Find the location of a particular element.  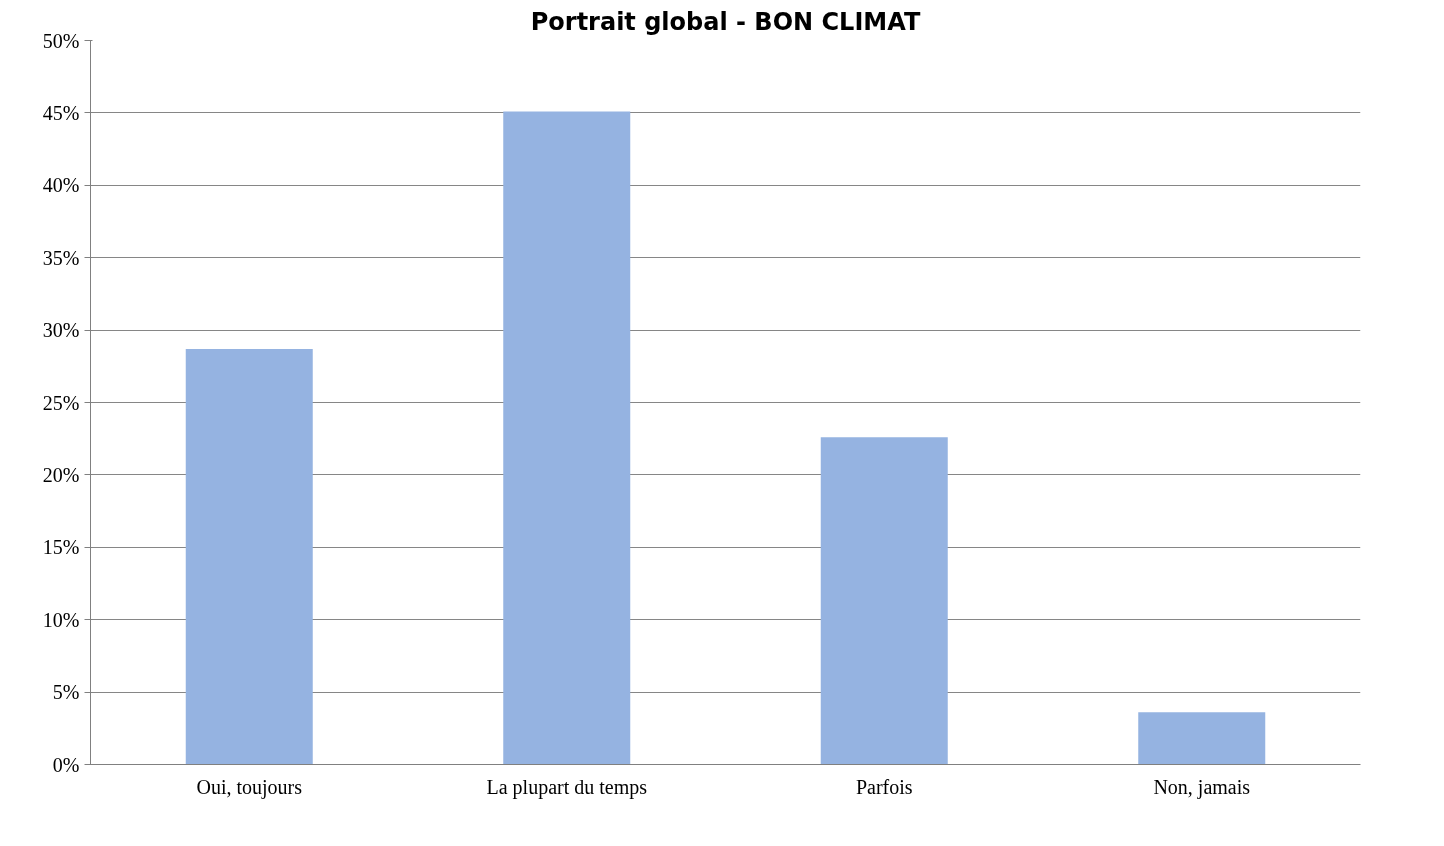

y-tick-label: 45% is located at coordinates (61, 112).